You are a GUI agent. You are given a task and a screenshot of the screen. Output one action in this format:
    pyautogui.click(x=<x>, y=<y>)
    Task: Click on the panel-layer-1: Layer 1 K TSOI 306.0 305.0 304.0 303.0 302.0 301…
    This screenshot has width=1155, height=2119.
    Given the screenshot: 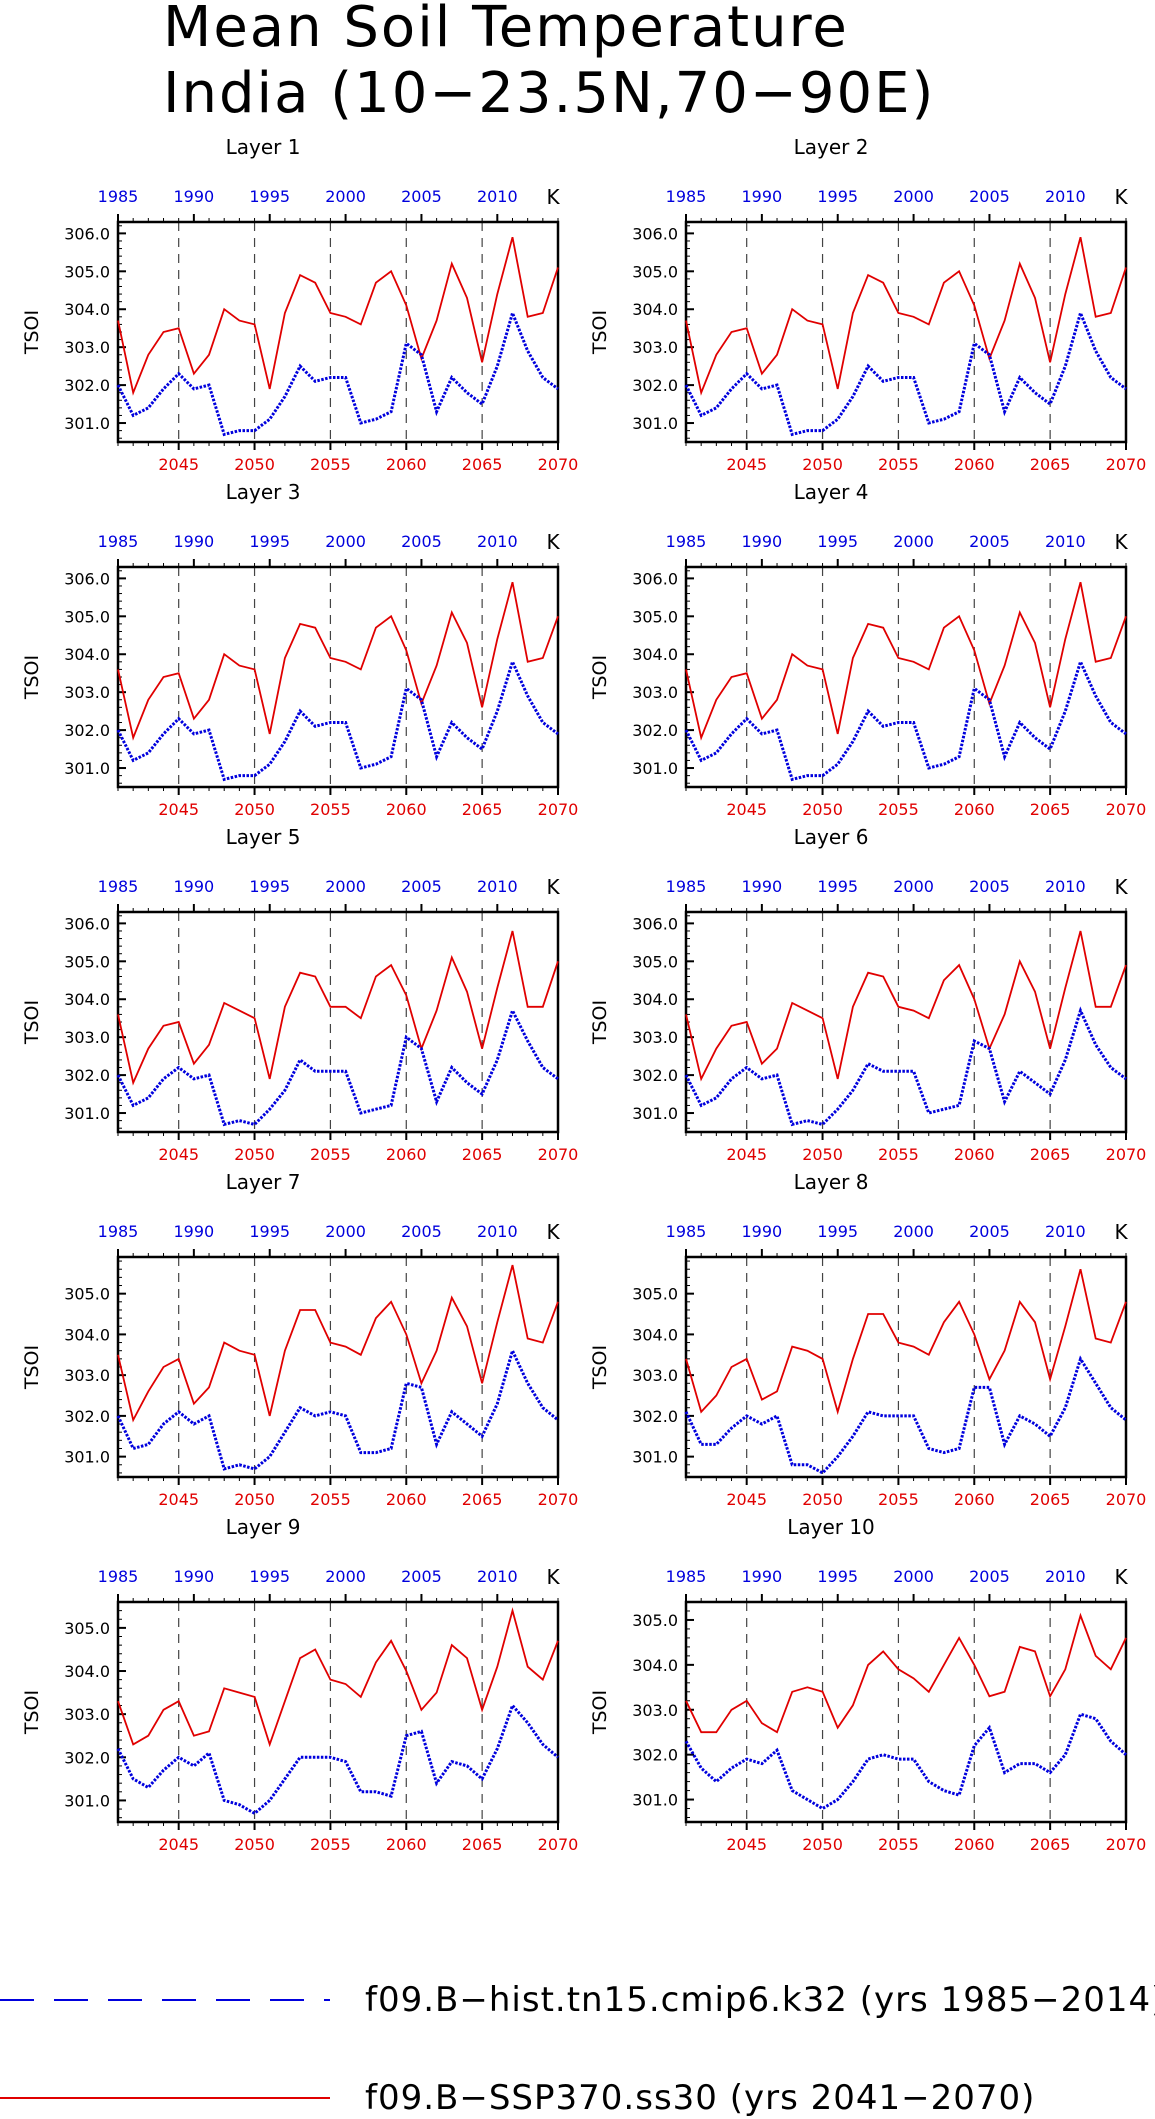 What is the action you would take?
    pyautogui.click(x=299, y=304)
    